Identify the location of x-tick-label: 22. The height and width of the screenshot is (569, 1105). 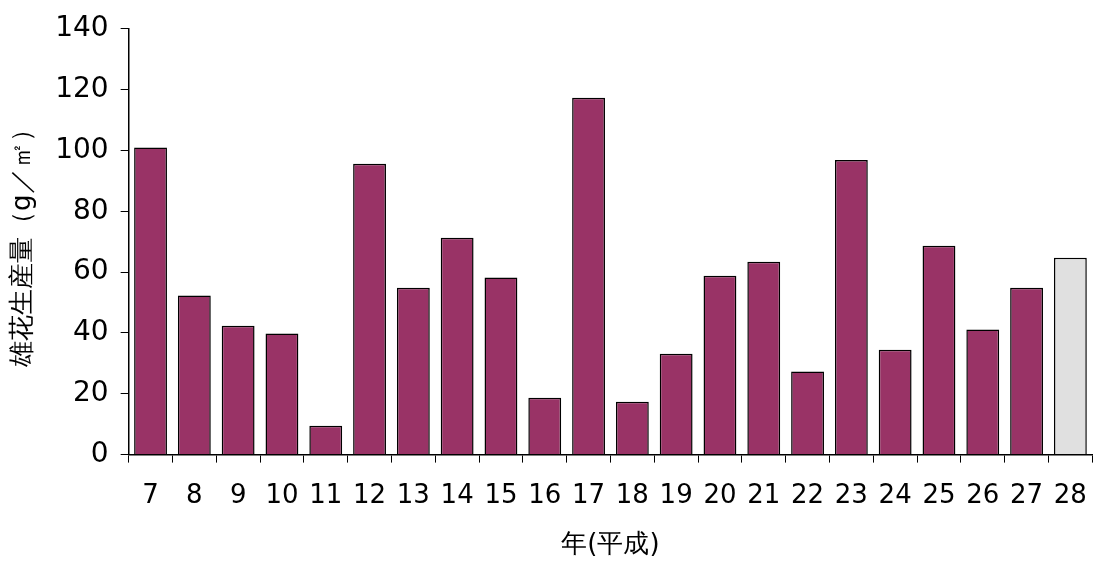
(808, 493).